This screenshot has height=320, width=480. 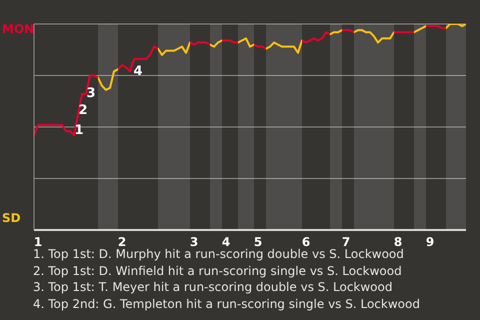 What do you see at coordinates (18, 29) in the screenshot?
I see `annotation: MON` at bounding box center [18, 29].